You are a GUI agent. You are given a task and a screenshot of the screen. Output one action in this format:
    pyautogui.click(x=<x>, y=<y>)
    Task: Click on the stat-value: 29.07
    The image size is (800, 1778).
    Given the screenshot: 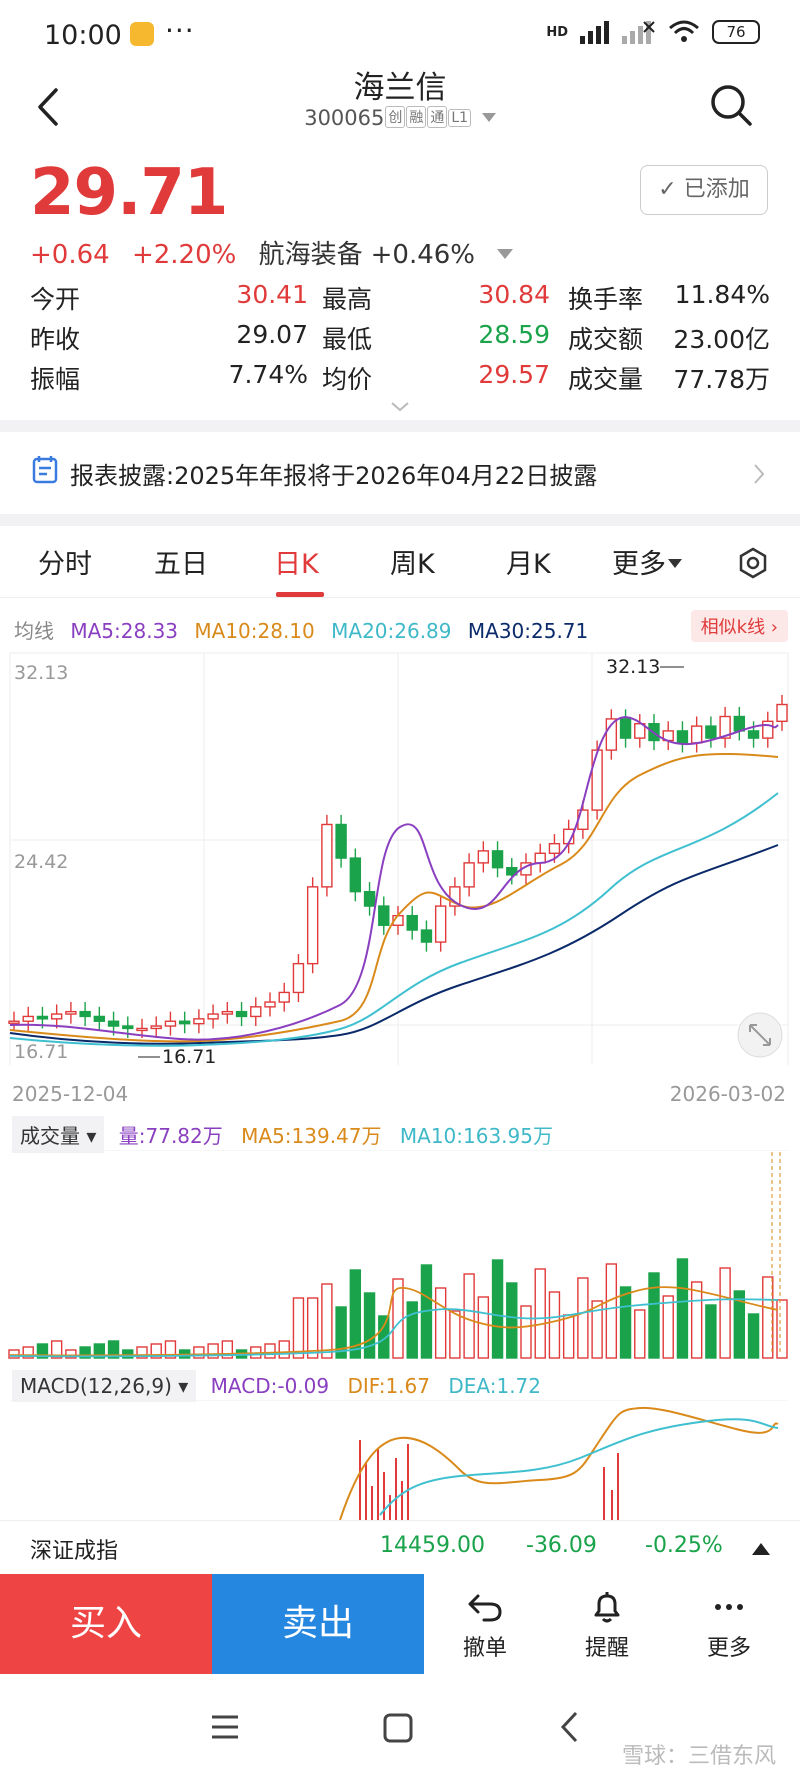 What is the action you would take?
    pyautogui.click(x=272, y=334)
    